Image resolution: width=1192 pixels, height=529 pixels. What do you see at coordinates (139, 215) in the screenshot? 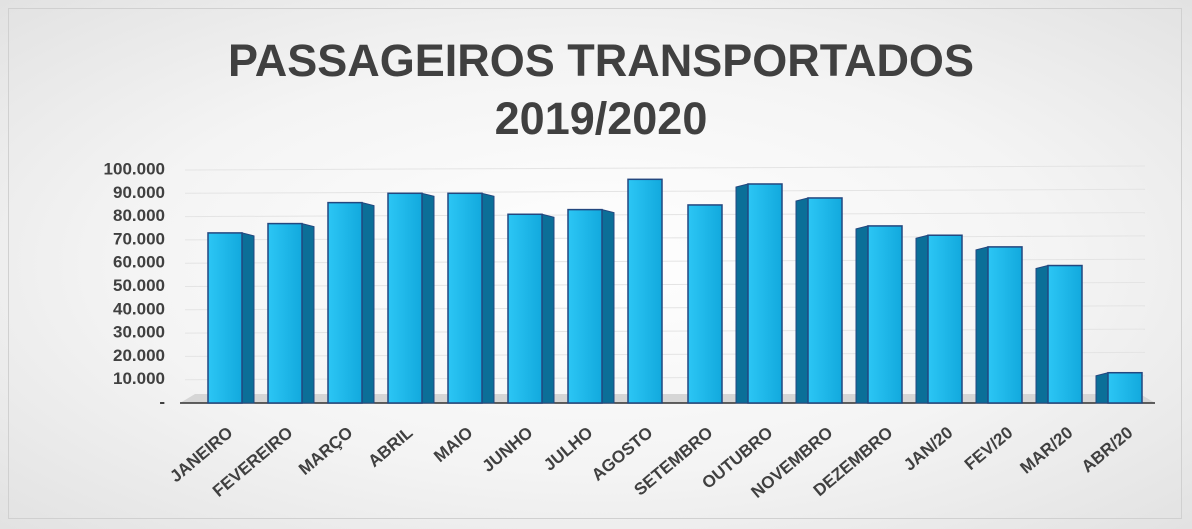
I see `y-tick-label: 80.000` at bounding box center [139, 215].